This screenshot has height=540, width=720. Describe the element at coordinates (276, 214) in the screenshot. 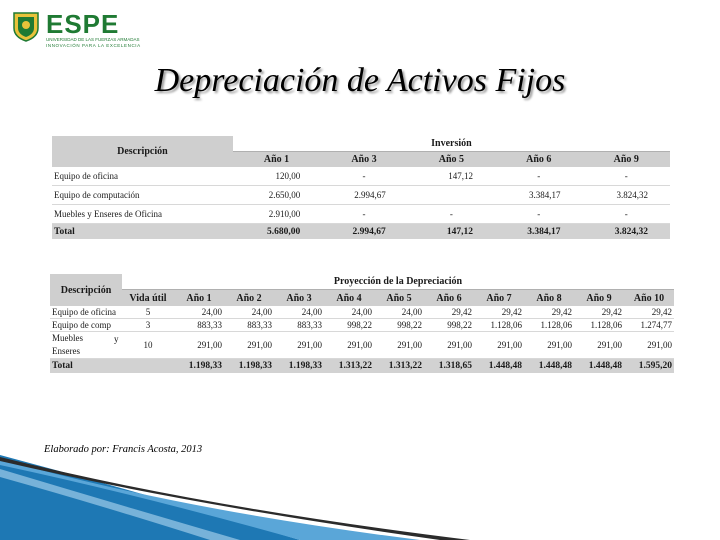

I see `table-cell: 2.910,00` at that location.